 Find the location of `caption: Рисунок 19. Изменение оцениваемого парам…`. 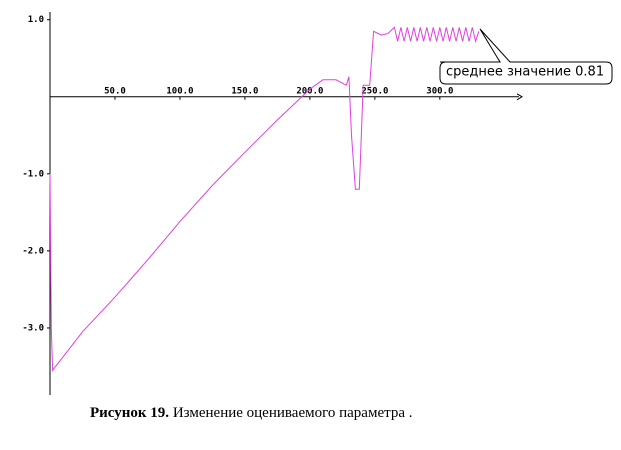

caption: Рисунок 19. Изменение оцениваемого парам… is located at coordinates (251, 413).